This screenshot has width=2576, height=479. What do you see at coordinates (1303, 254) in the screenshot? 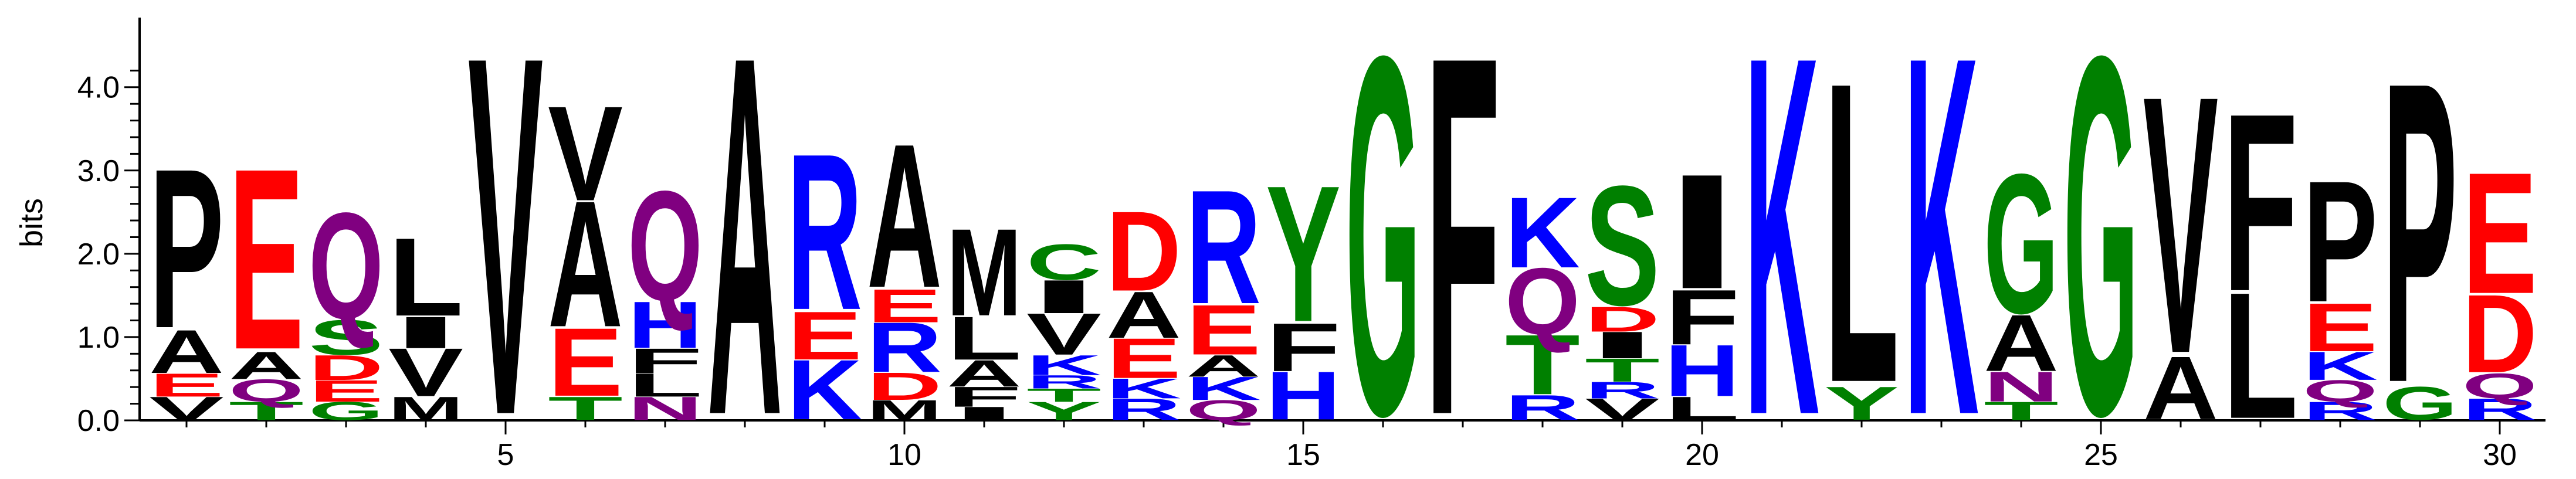
I see `letter-Y-pos-15: Y` at bounding box center [1303, 254].